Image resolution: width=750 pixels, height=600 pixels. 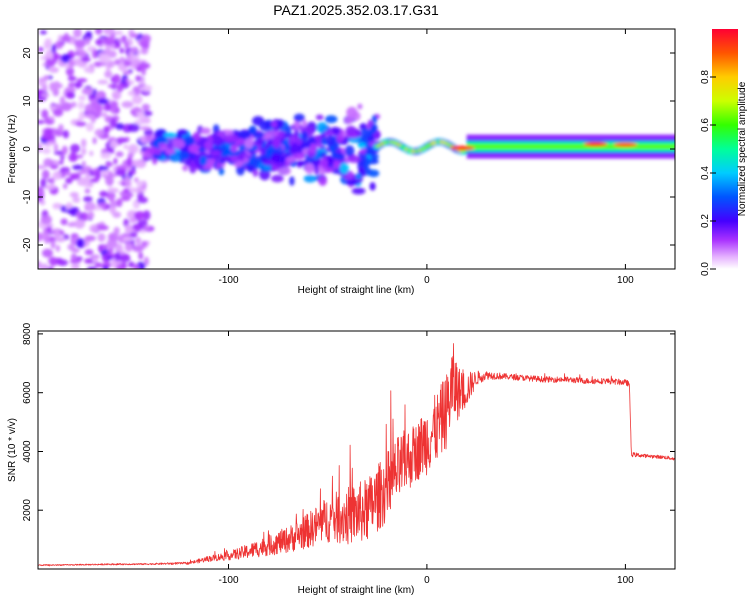 What do you see at coordinates (27, 333) in the screenshot?
I see `y-tick-label: 8000` at bounding box center [27, 333].